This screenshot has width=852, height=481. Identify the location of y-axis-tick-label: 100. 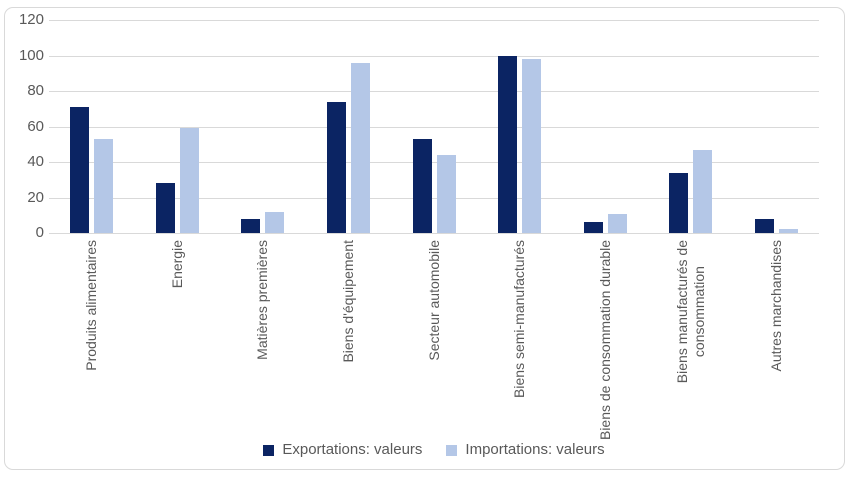
(31, 55).